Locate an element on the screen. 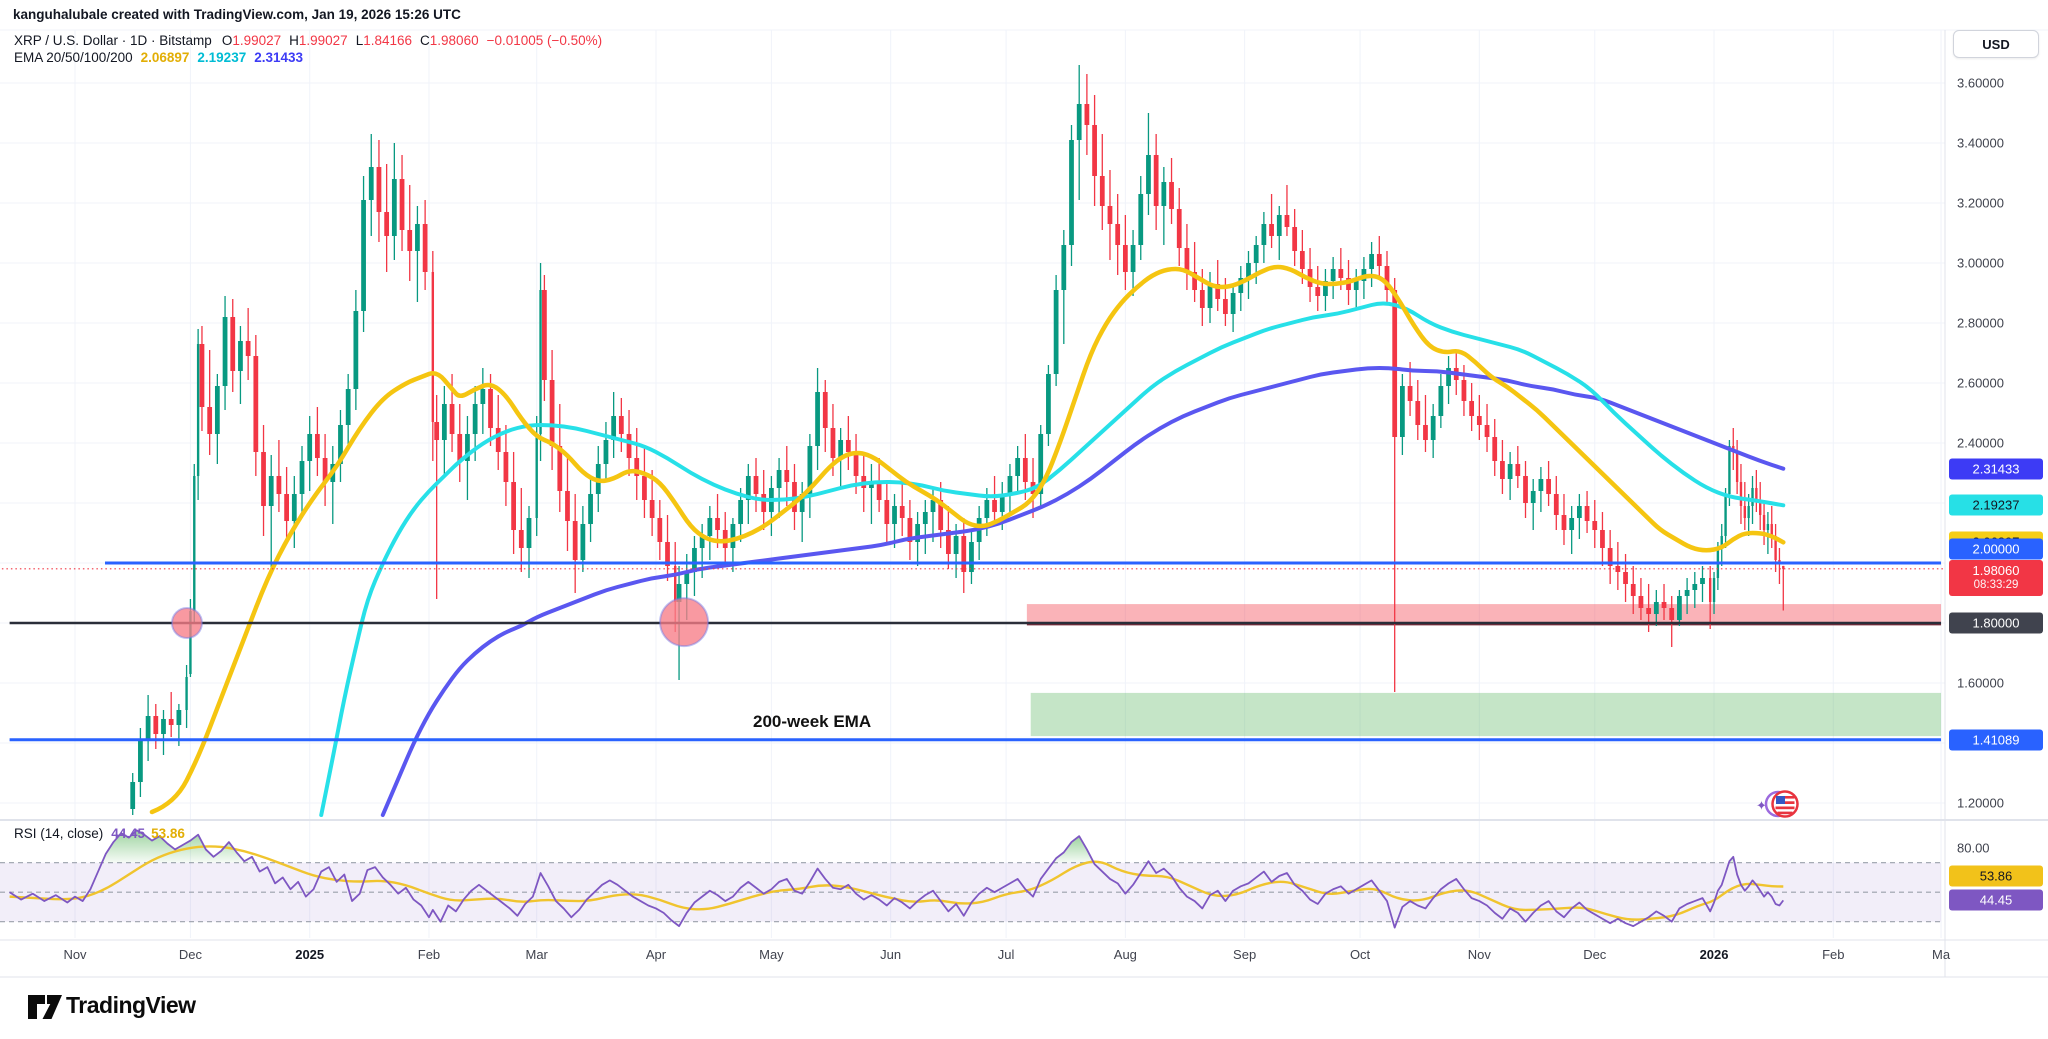 Image resolution: width=2048 pixels, height=1039 pixels. time-axis-label-Sep: Sep is located at coordinates (1245, 954).